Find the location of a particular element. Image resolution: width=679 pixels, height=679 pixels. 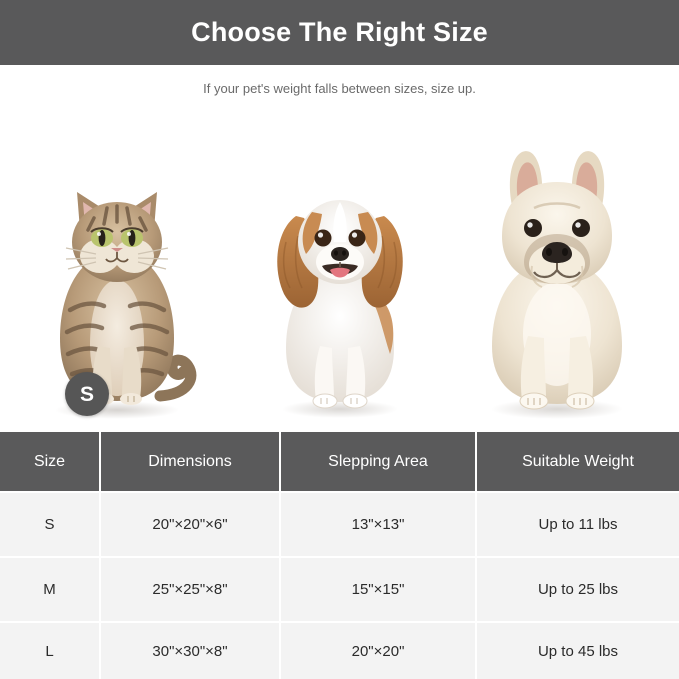

size-badge-small: S is located at coordinates (87, 394).